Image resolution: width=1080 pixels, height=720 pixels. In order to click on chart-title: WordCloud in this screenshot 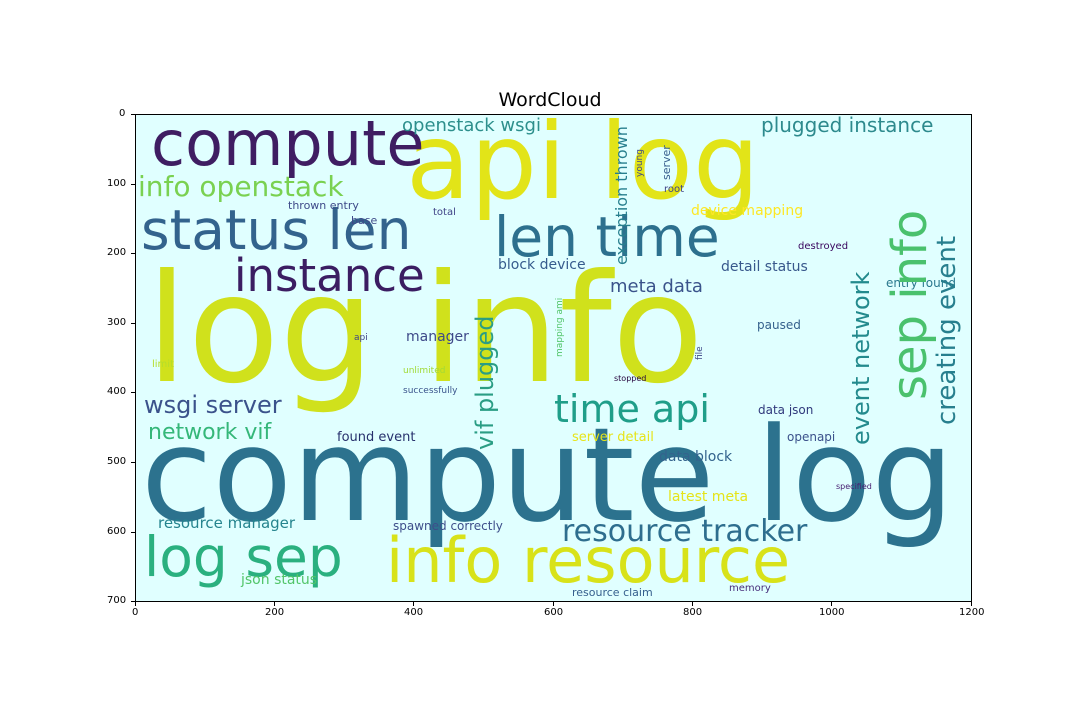, I will do `click(550, 100)`.